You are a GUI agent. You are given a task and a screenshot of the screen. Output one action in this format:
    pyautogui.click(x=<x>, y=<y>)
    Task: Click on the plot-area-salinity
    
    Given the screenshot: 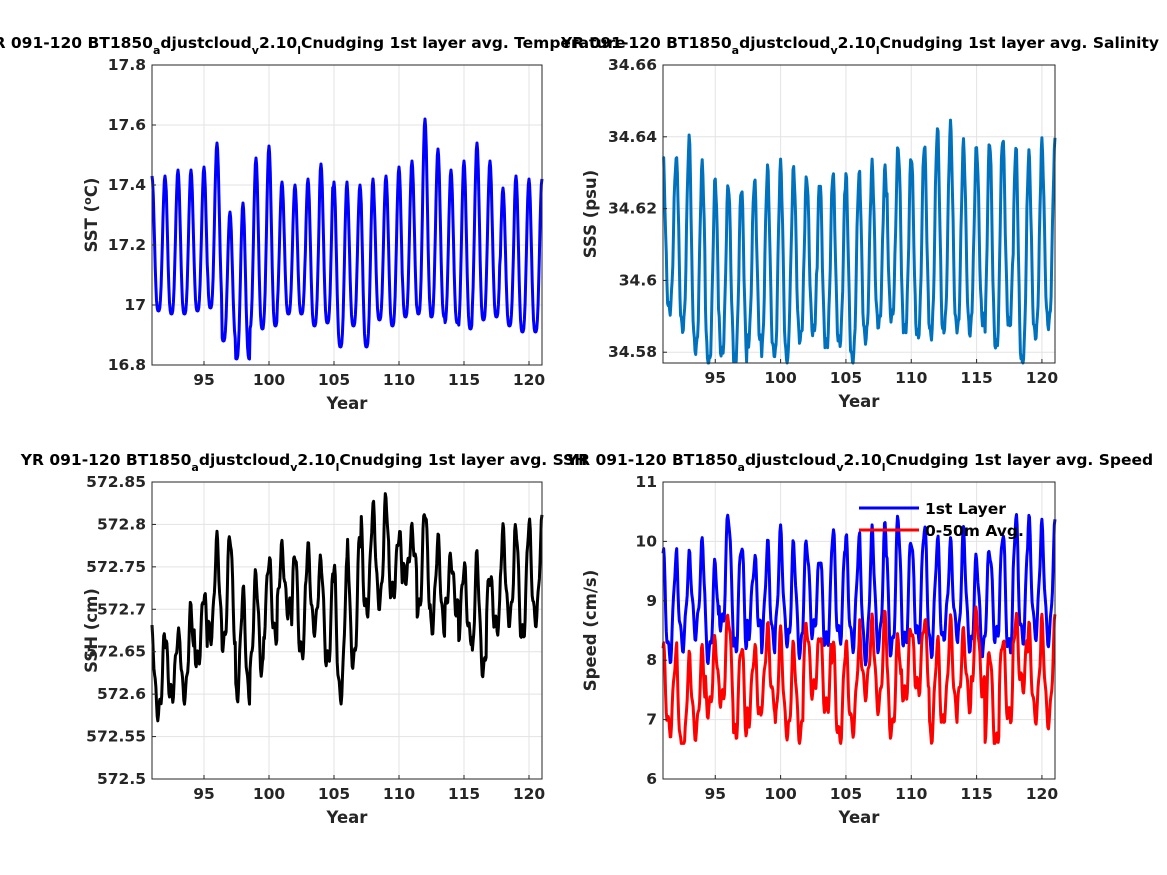 What is the action you would take?
    pyautogui.click(x=859, y=214)
    